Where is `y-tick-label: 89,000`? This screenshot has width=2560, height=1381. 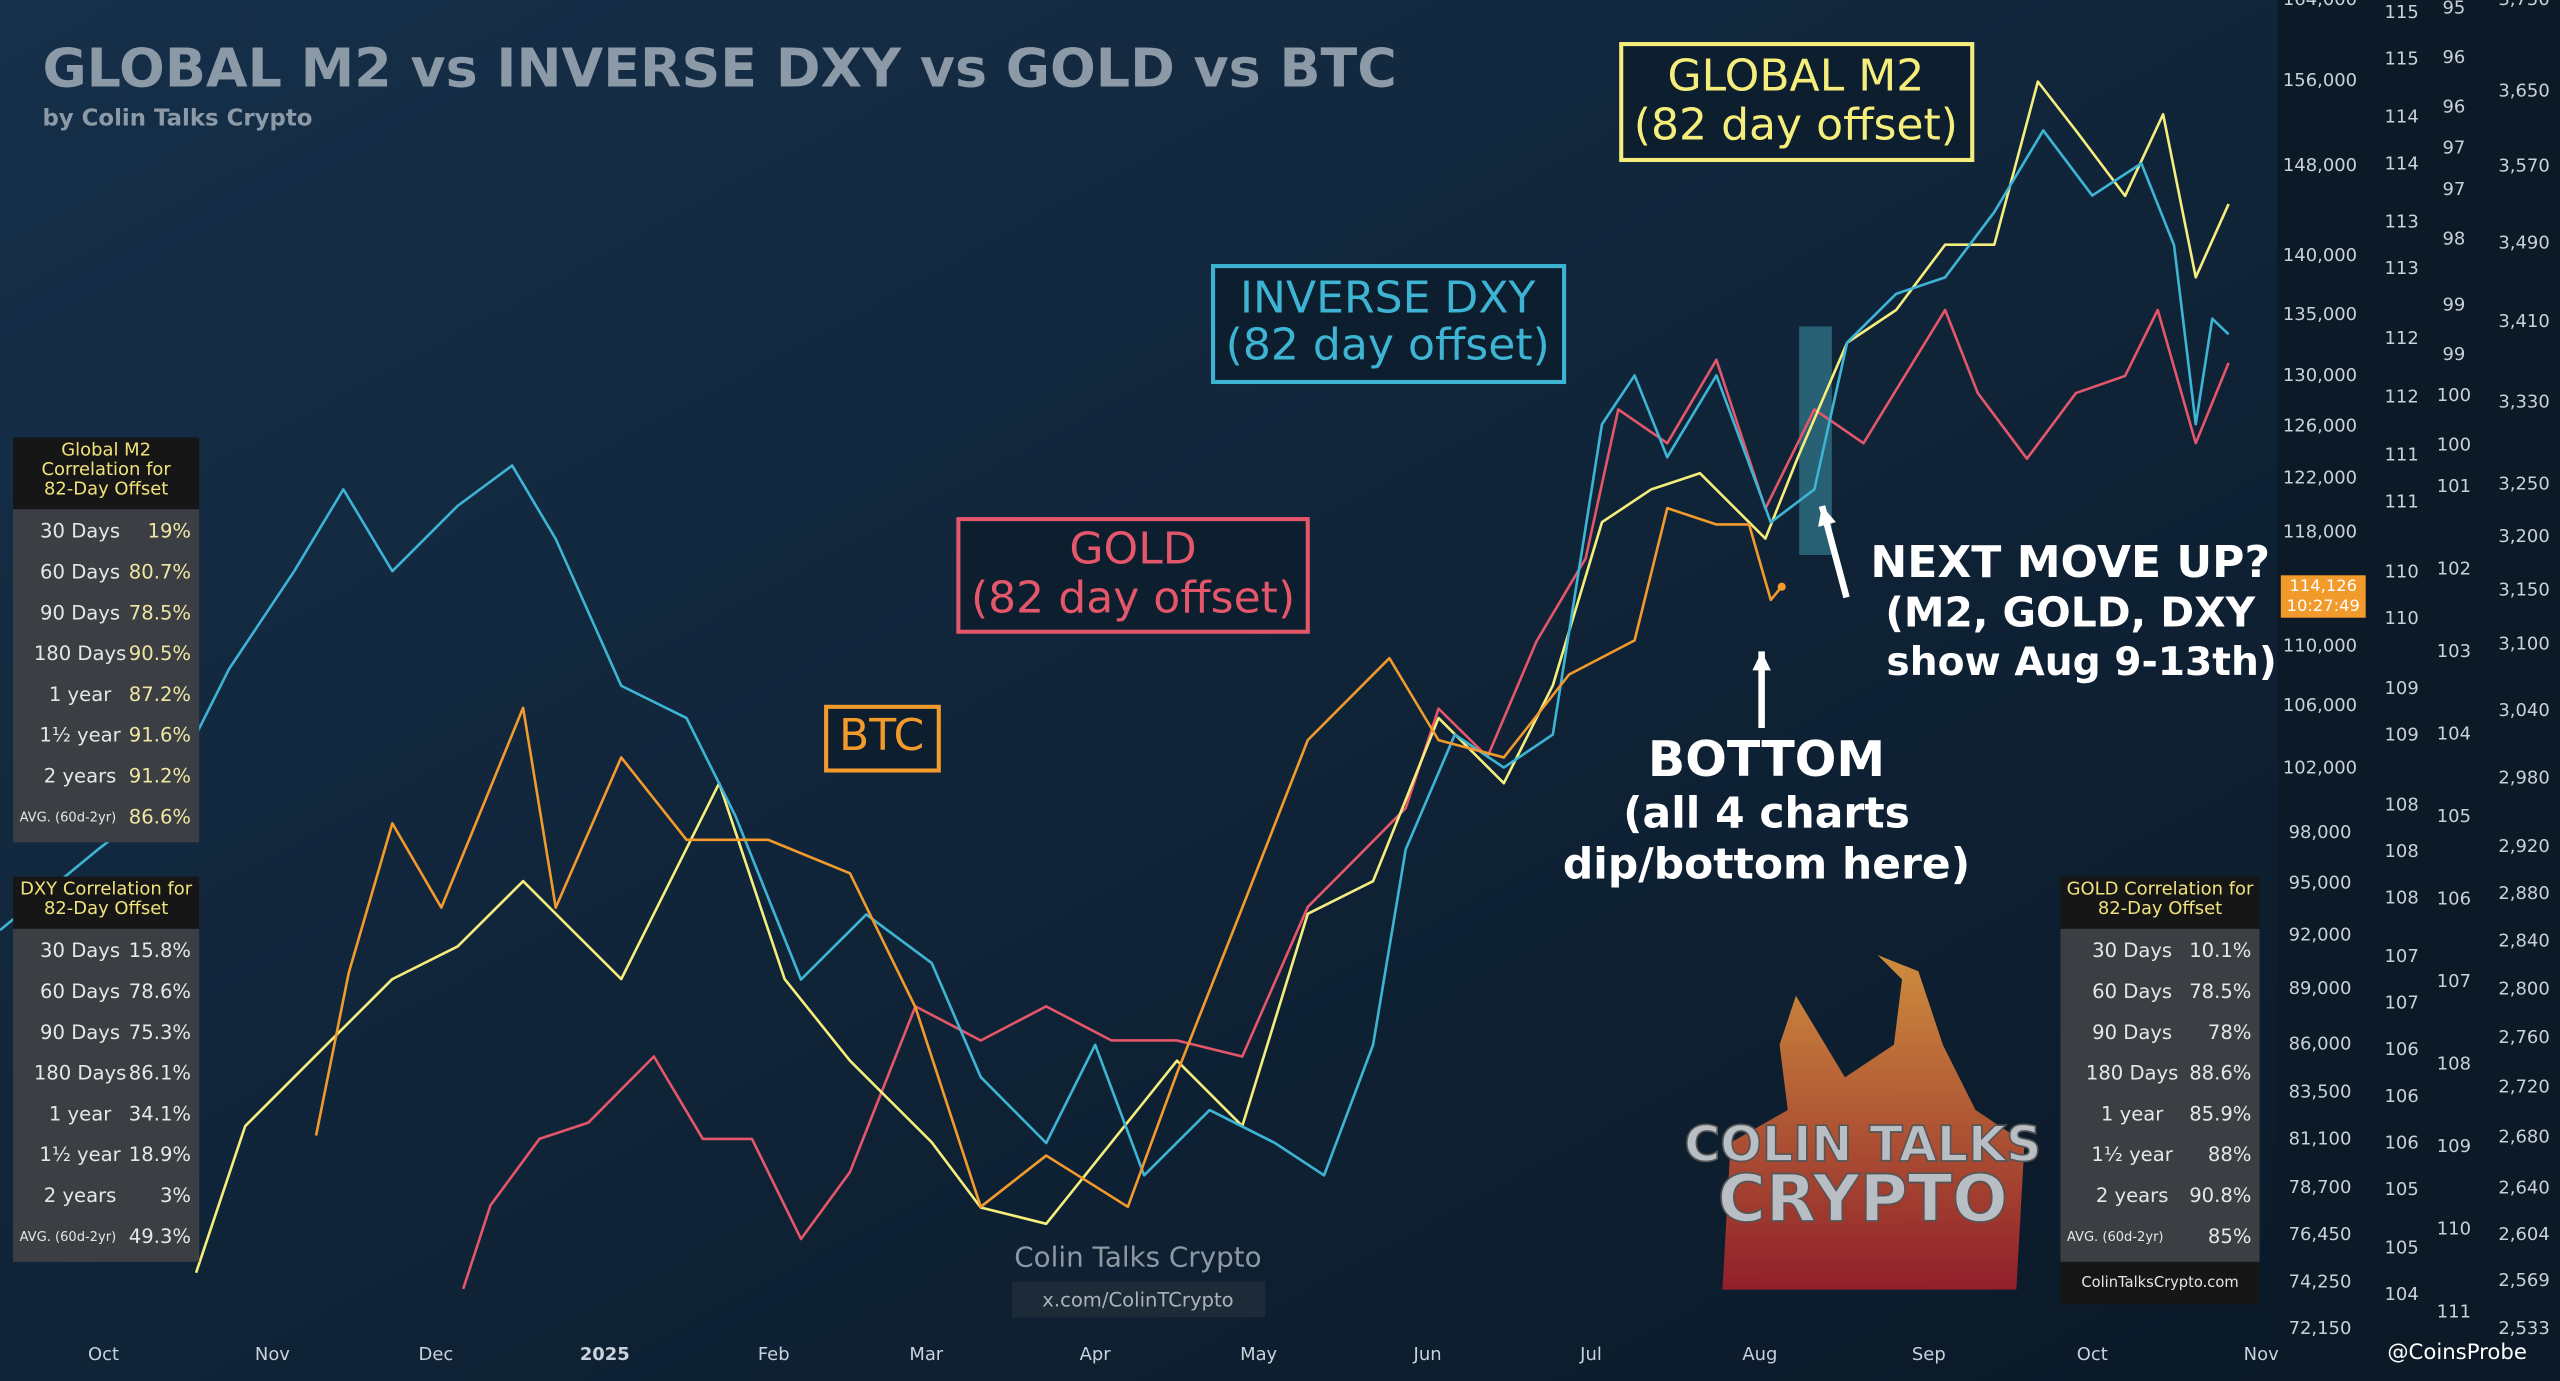 y-tick-label: 89,000 is located at coordinates (2320, 988).